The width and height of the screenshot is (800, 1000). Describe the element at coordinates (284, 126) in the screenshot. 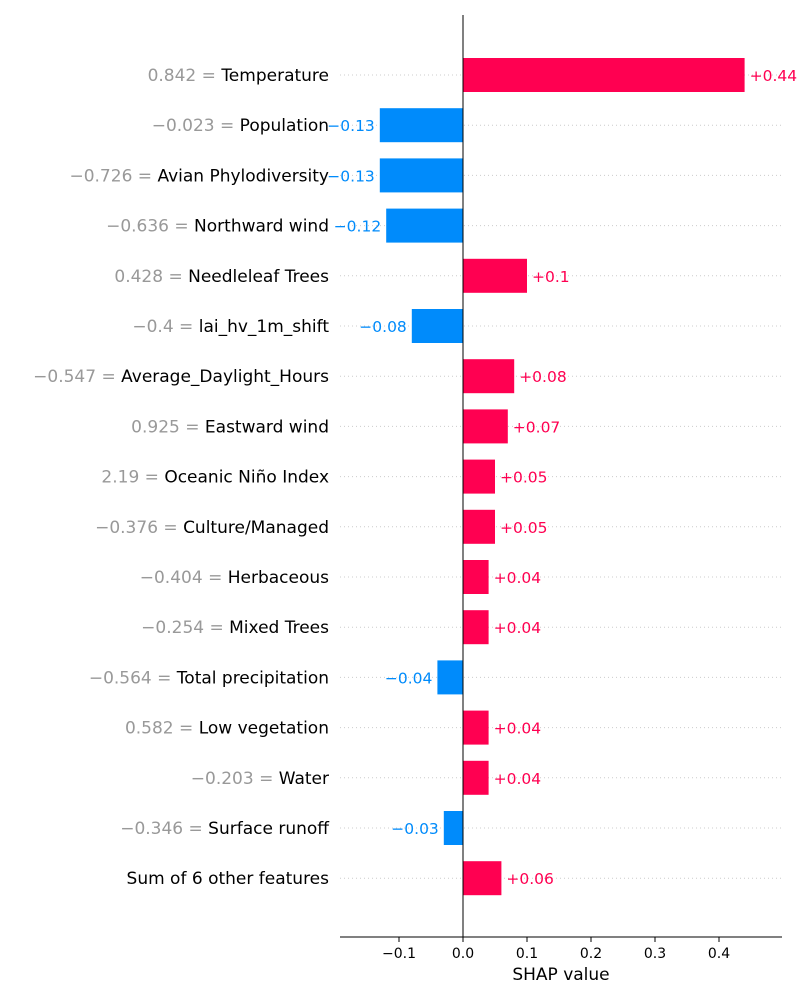

I see `feature-name: Population` at that location.